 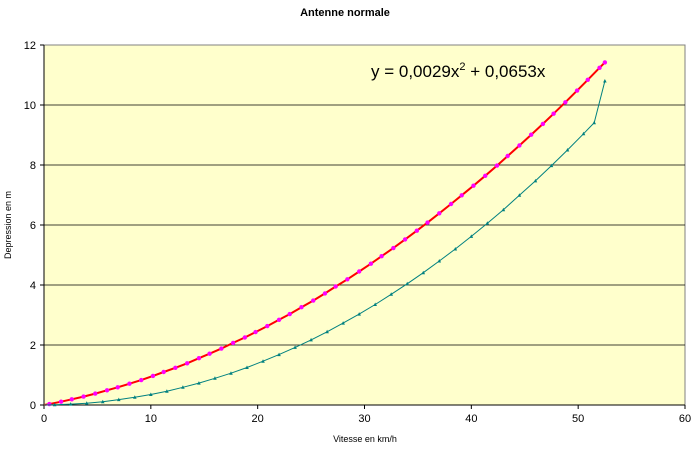 I want to click on equation-part-1: y = 0,0029x, so click(x=415, y=71).